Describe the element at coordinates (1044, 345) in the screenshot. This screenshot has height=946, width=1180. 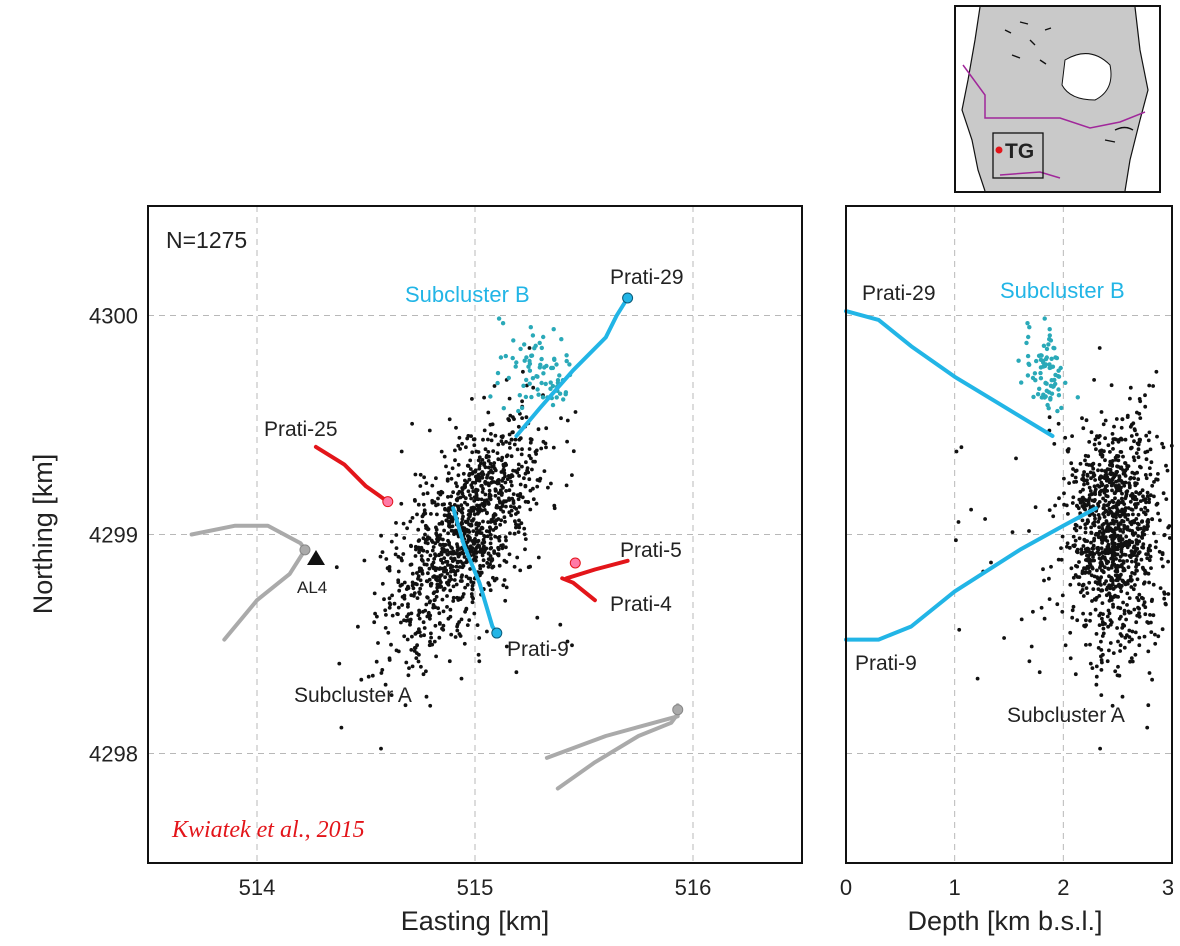
I see `section-subcluster-b-point` at that location.